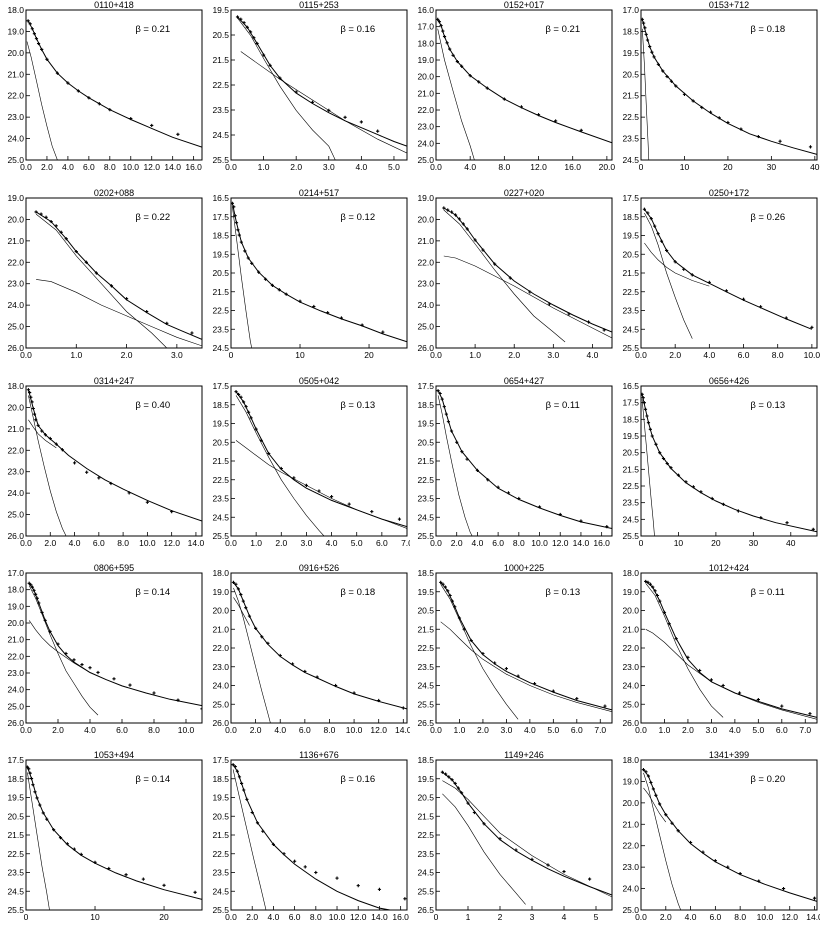 This screenshot has width=825, height=932. I want to click on y-tick-label: 26.5, so click(425, 723).